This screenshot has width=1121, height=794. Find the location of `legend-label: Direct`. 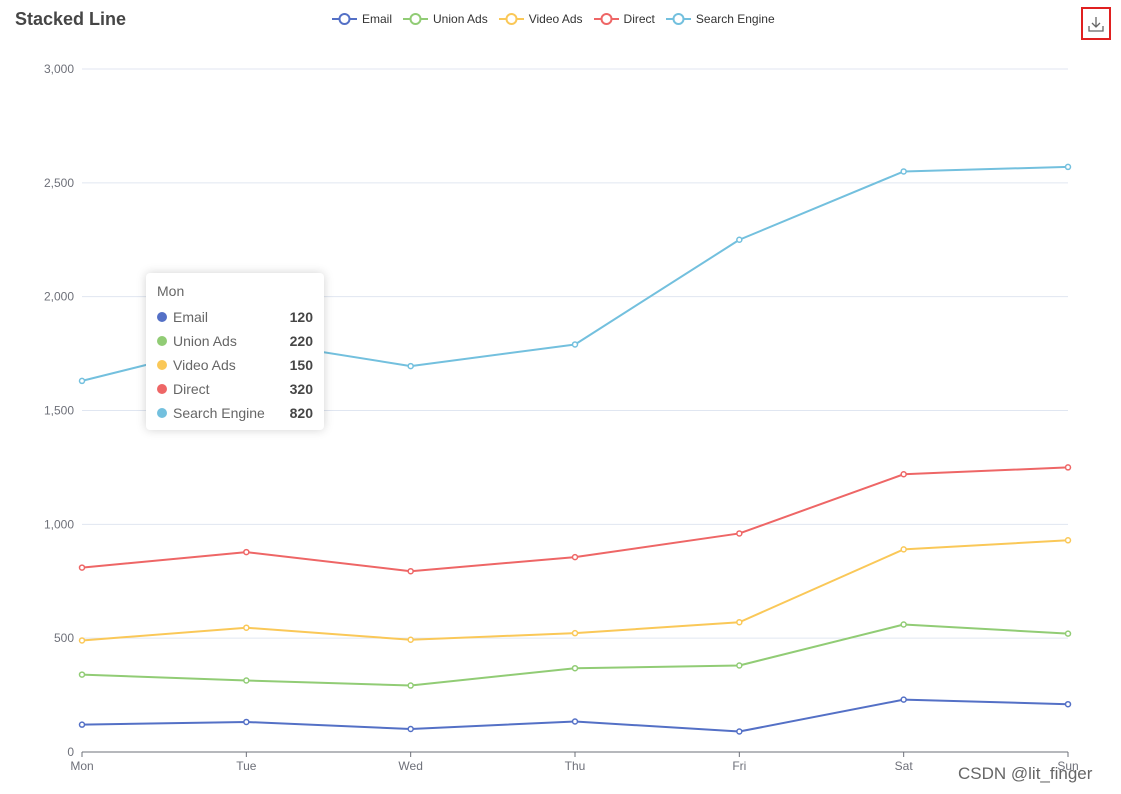

legend-label: Direct is located at coordinates (639, 19).